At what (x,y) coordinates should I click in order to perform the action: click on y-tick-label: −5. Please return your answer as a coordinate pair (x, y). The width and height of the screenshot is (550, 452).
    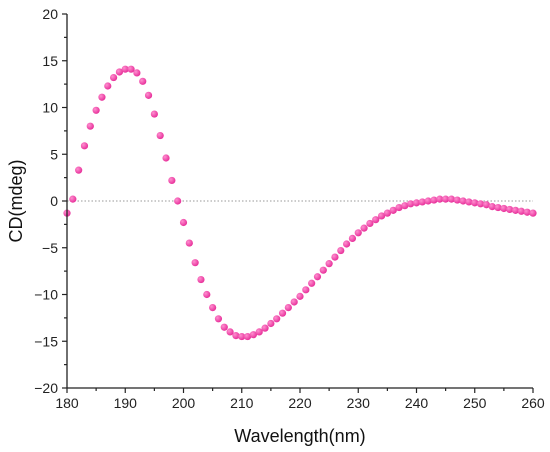
    Looking at the image, I should click on (50, 248).